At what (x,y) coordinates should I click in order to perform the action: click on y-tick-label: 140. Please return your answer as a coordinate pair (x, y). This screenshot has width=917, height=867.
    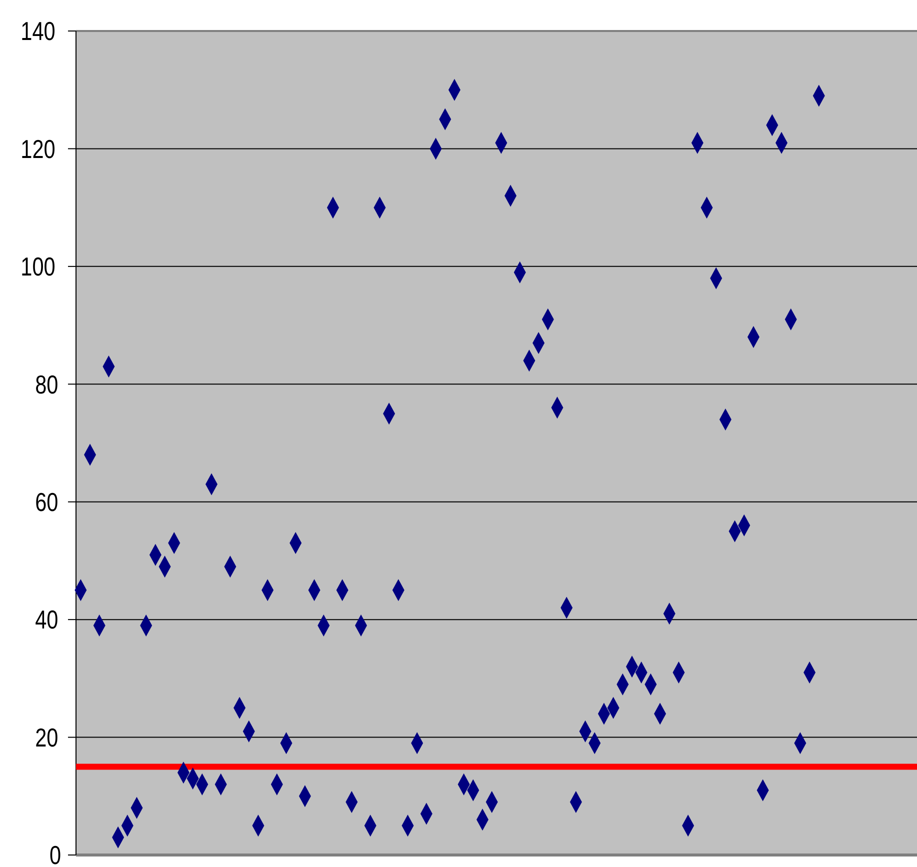
    Looking at the image, I should click on (38, 31).